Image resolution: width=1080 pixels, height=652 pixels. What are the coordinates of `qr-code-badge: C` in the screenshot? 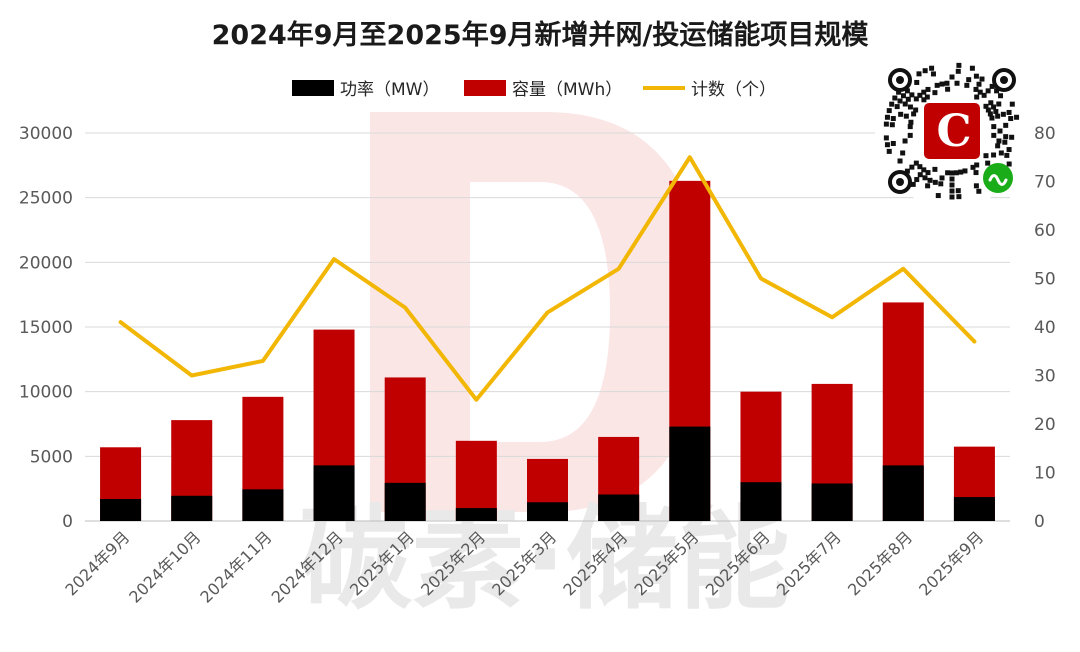 It's located at (952, 131).